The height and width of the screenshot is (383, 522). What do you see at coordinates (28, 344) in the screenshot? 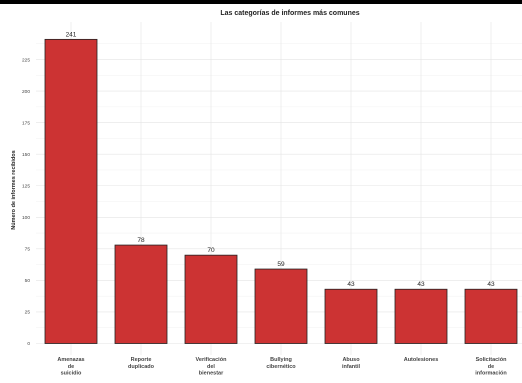
I see `y-tick-label: 0` at bounding box center [28, 344].